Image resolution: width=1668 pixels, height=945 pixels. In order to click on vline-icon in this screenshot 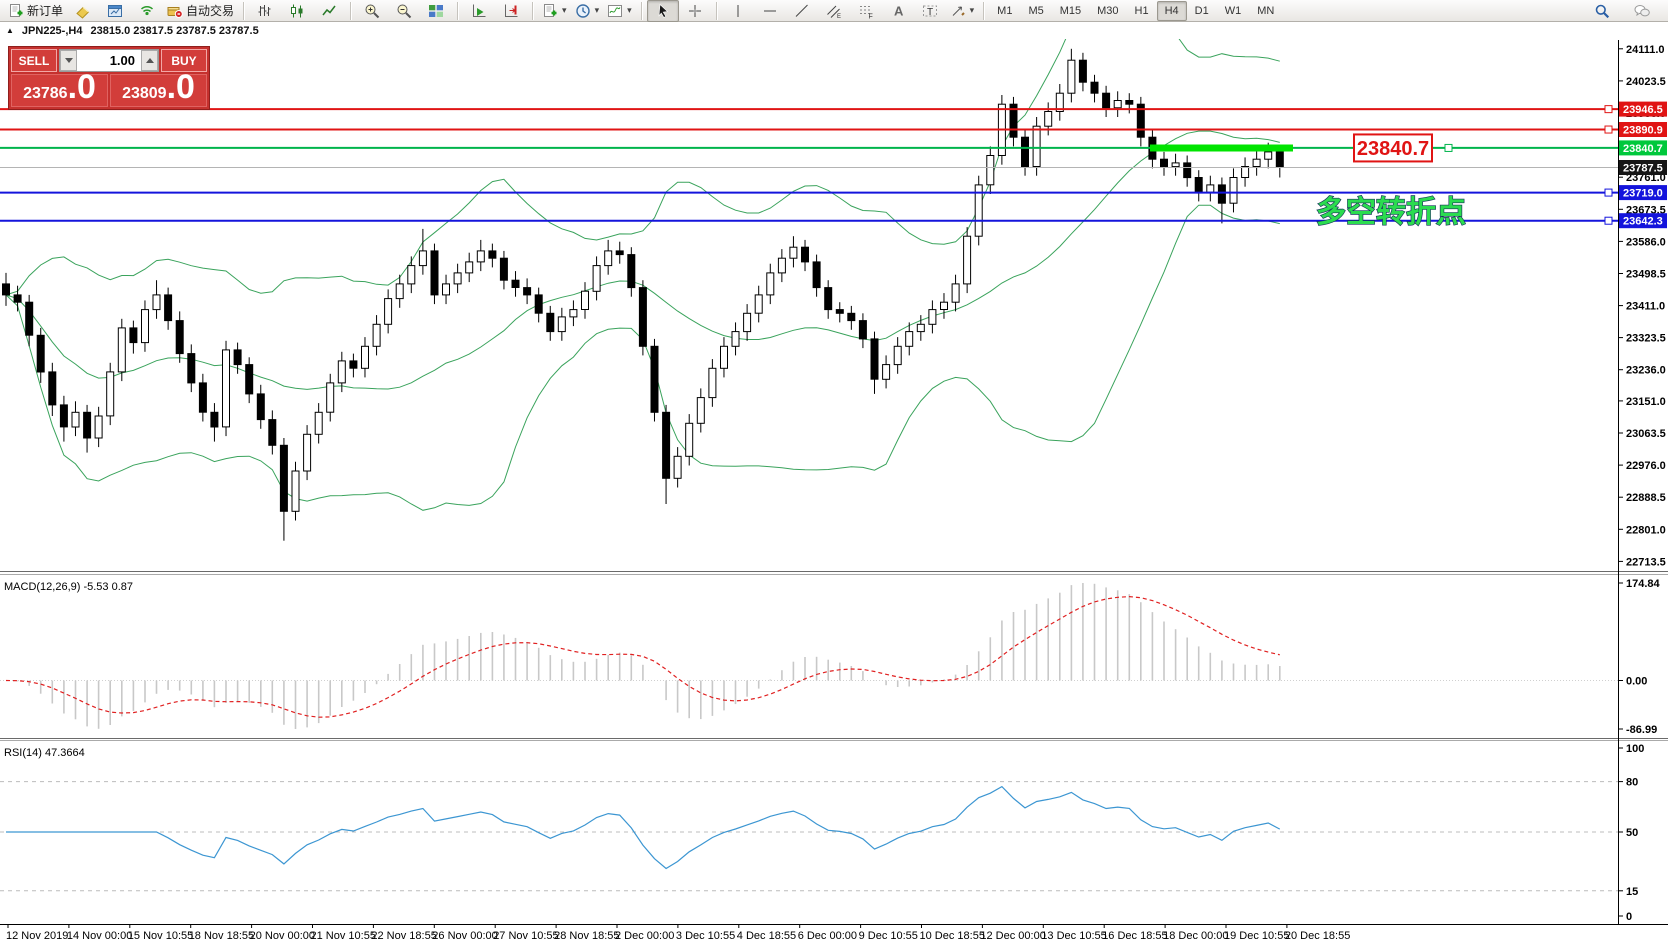, I will do `click(738, 10)`.